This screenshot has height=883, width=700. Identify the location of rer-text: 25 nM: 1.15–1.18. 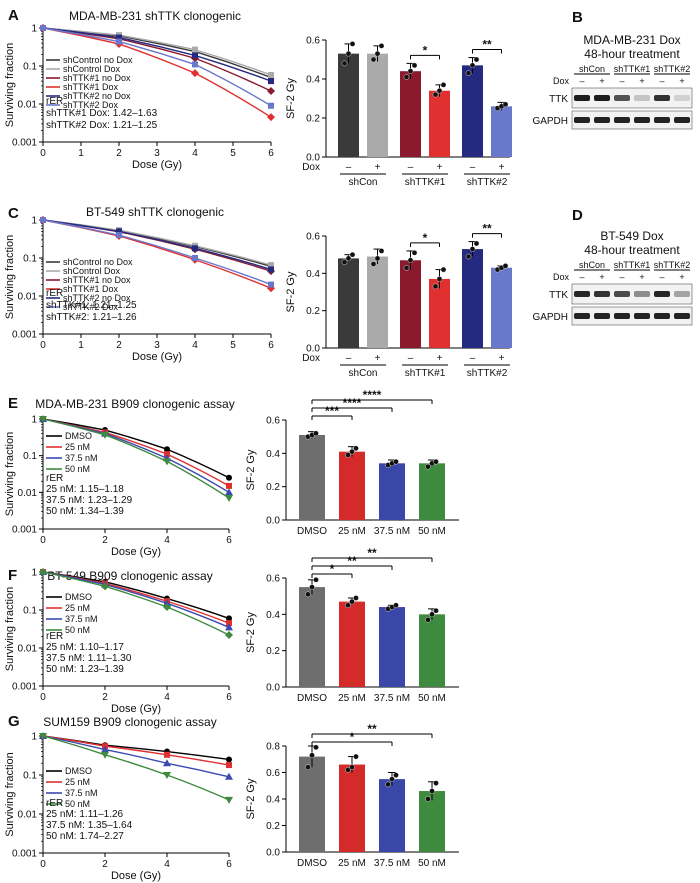
(85, 489).